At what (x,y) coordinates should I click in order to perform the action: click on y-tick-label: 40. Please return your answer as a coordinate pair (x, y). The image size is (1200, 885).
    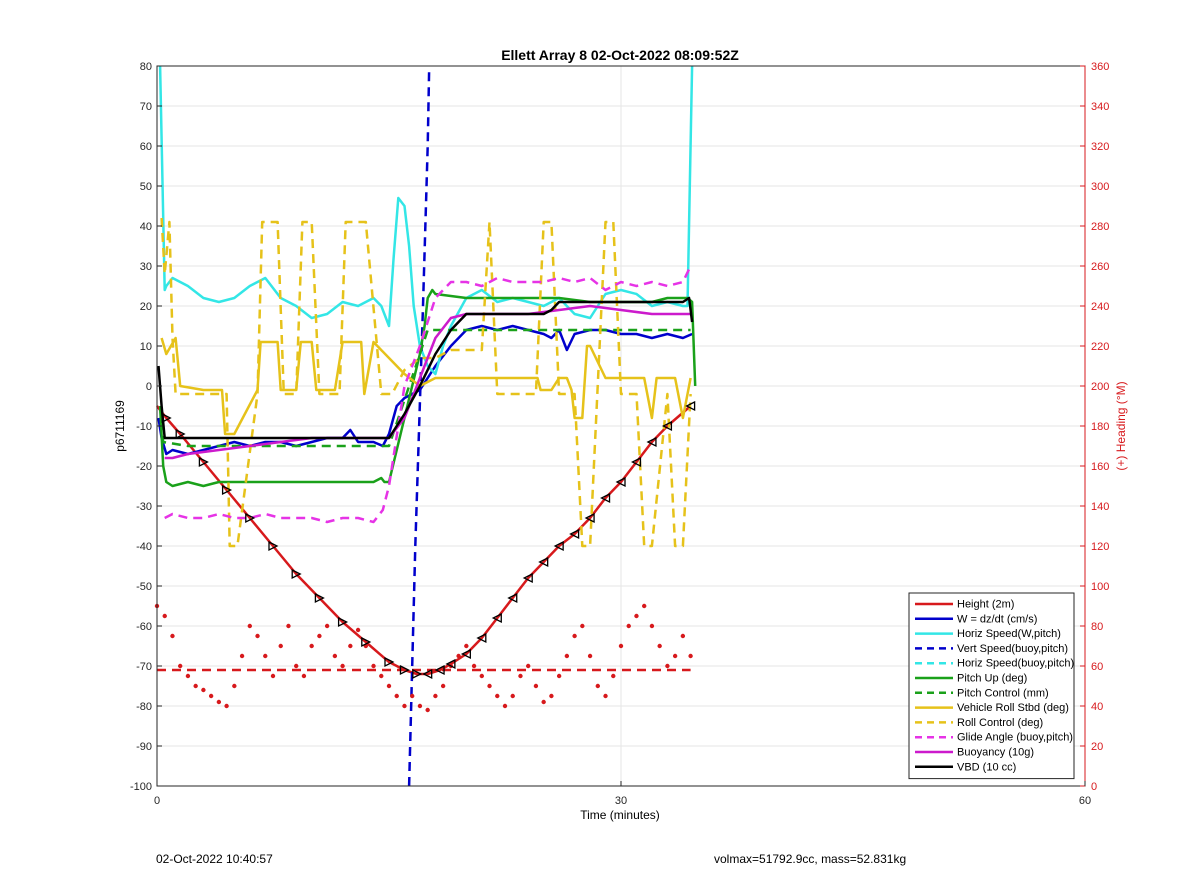
    Looking at the image, I should click on (146, 227).